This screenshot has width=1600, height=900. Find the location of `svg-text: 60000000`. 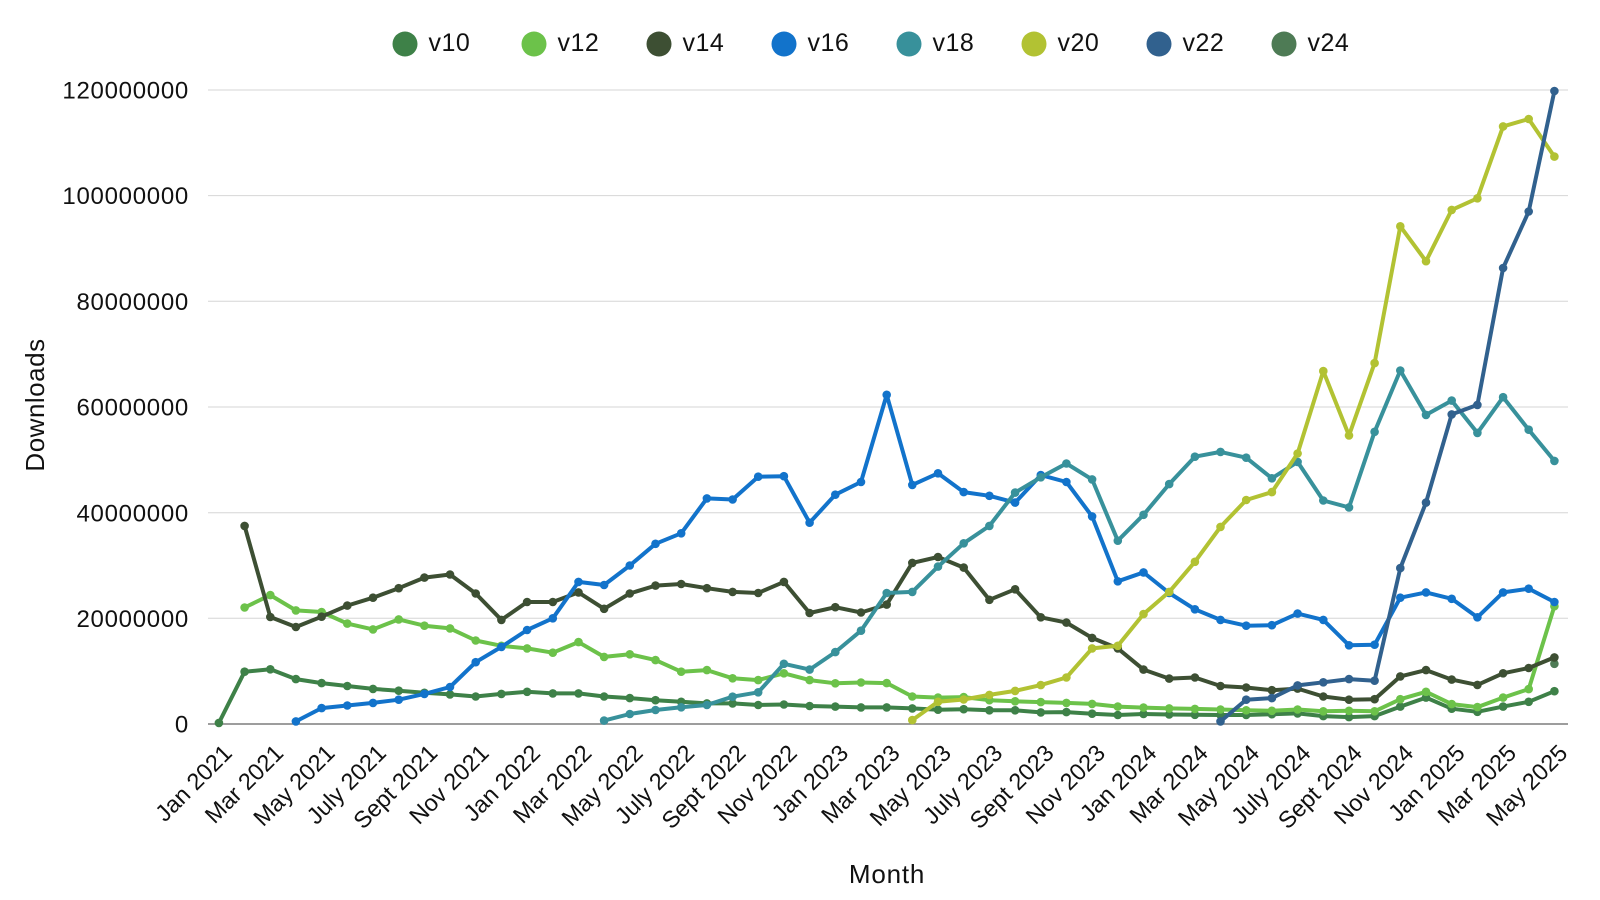

svg-text: 60000000 is located at coordinates (132, 408).